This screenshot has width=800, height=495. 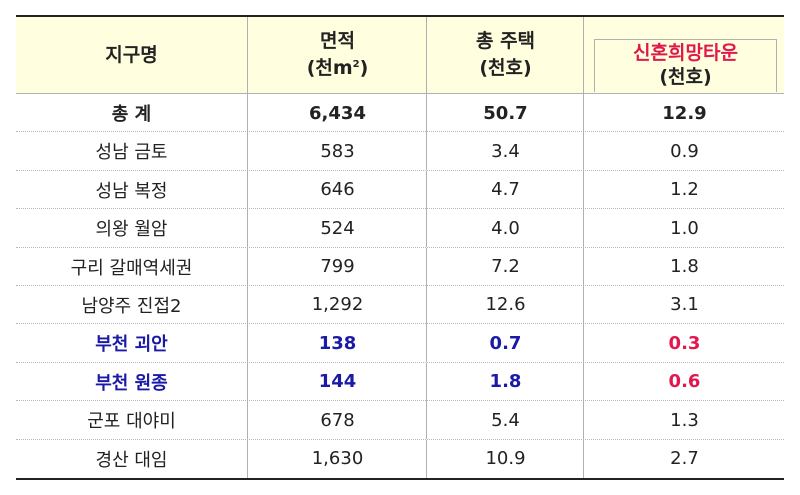 I want to click on header-newlywed-box: 신혼희망타운 (천호), so click(x=685, y=65).